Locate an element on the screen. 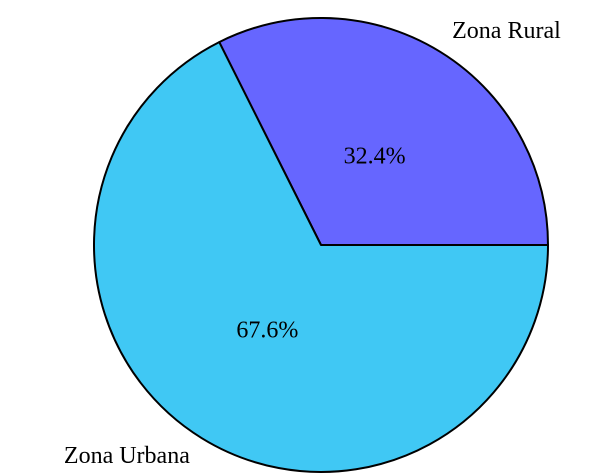  percent-label: 32.4% is located at coordinates (375, 157).